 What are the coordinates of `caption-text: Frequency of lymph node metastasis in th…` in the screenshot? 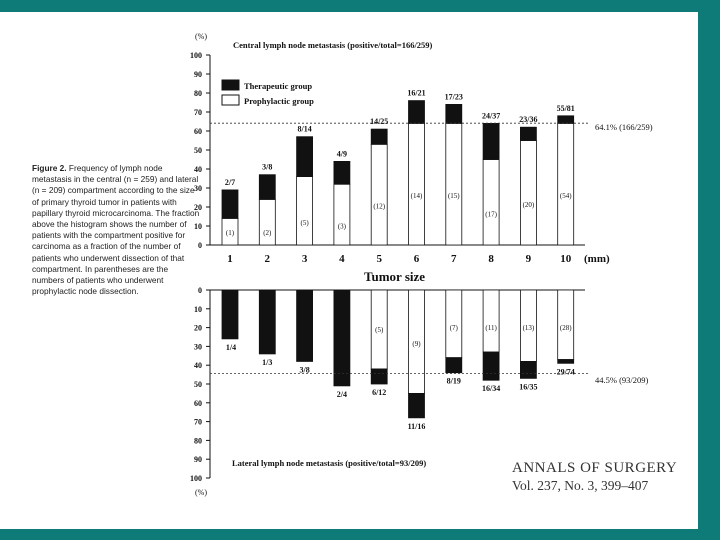 It's located at (116, 230).